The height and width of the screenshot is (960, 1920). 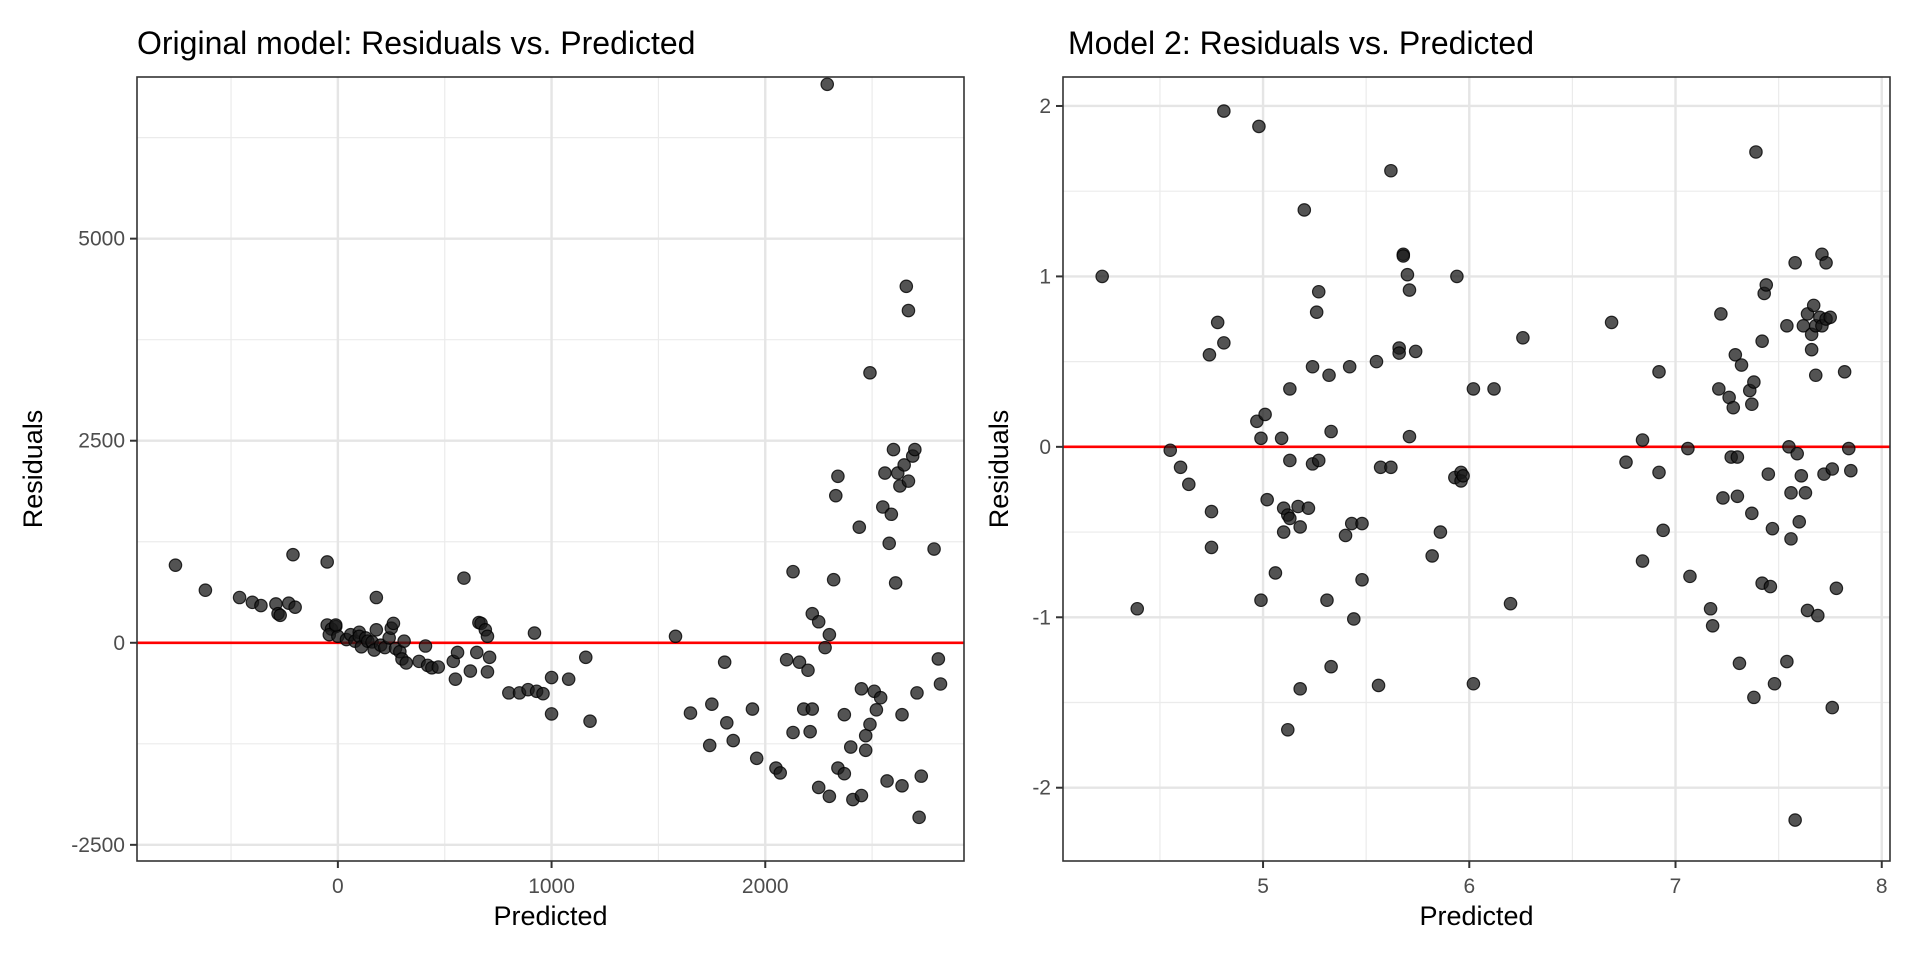 What do you see at coordinates (338, 886) in the screenshot?
I see `x-tick-label: 0` at bounding box center [338, 886].